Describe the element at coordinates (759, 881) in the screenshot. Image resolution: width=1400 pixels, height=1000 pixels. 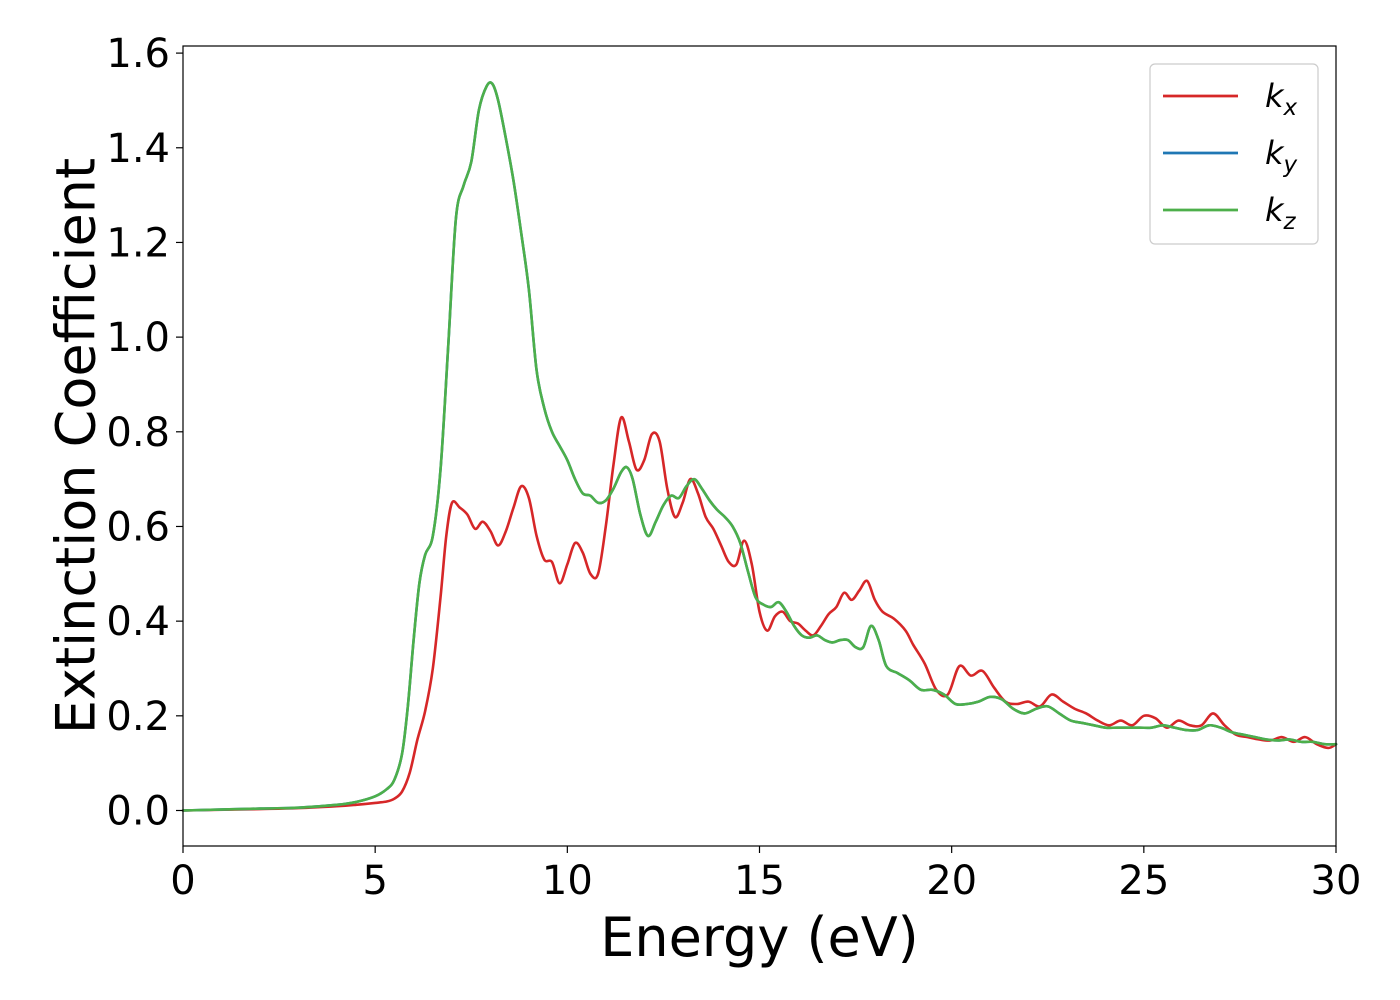
I see `x-tick-label: 15` at that location.